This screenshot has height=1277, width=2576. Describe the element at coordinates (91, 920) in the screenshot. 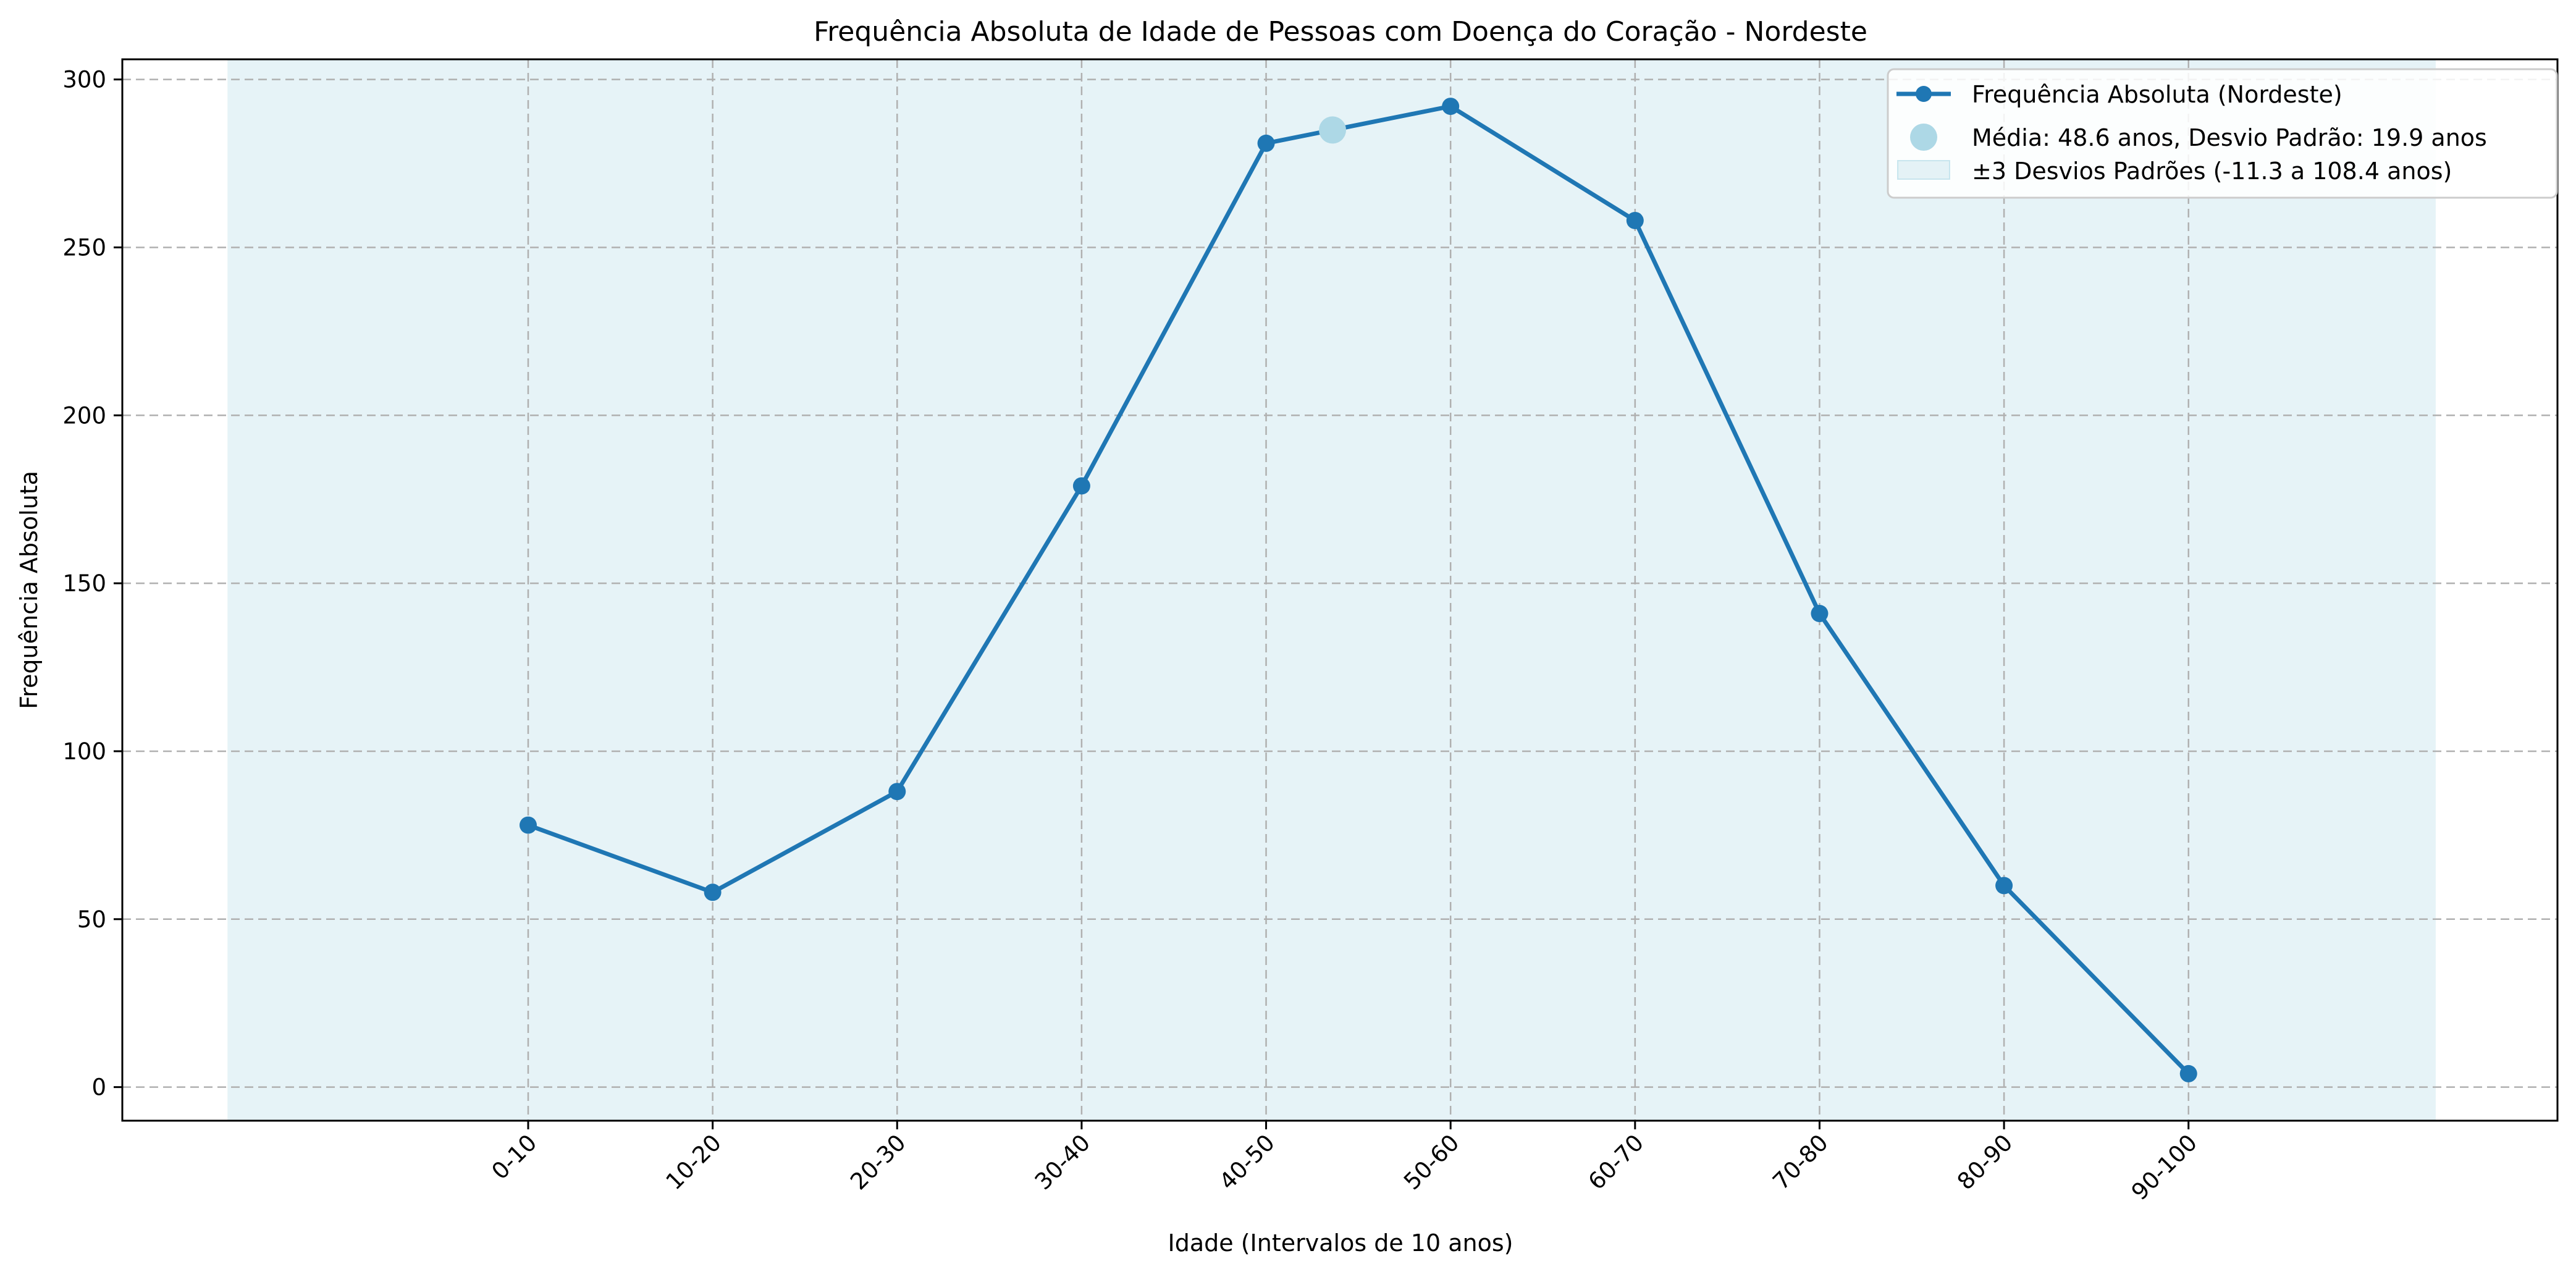

I see `y-tick-label: 50` at that location.